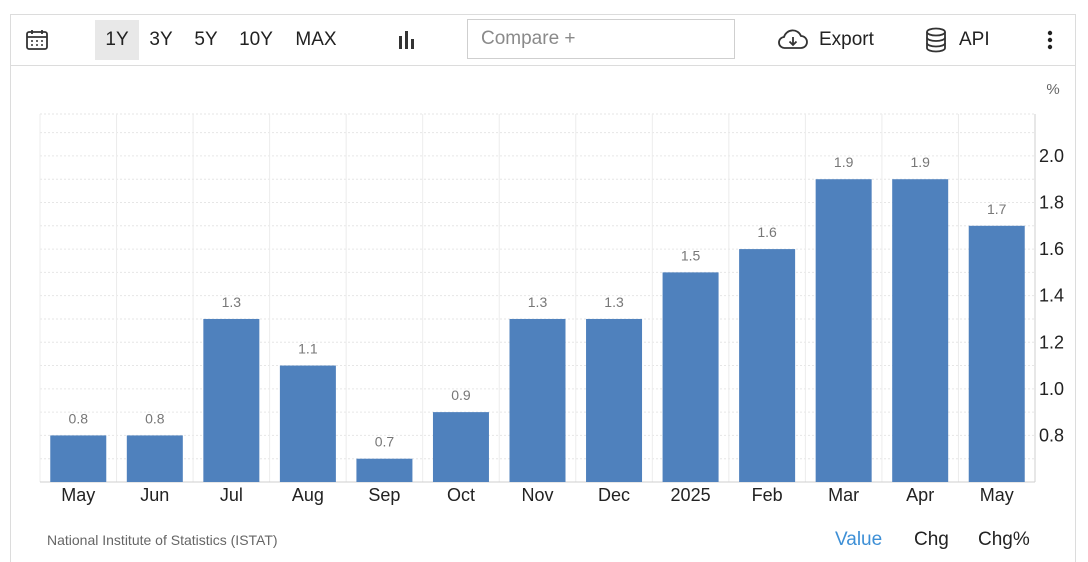  I want to click on x-tick-label-3: Aug, so click(308, 495).